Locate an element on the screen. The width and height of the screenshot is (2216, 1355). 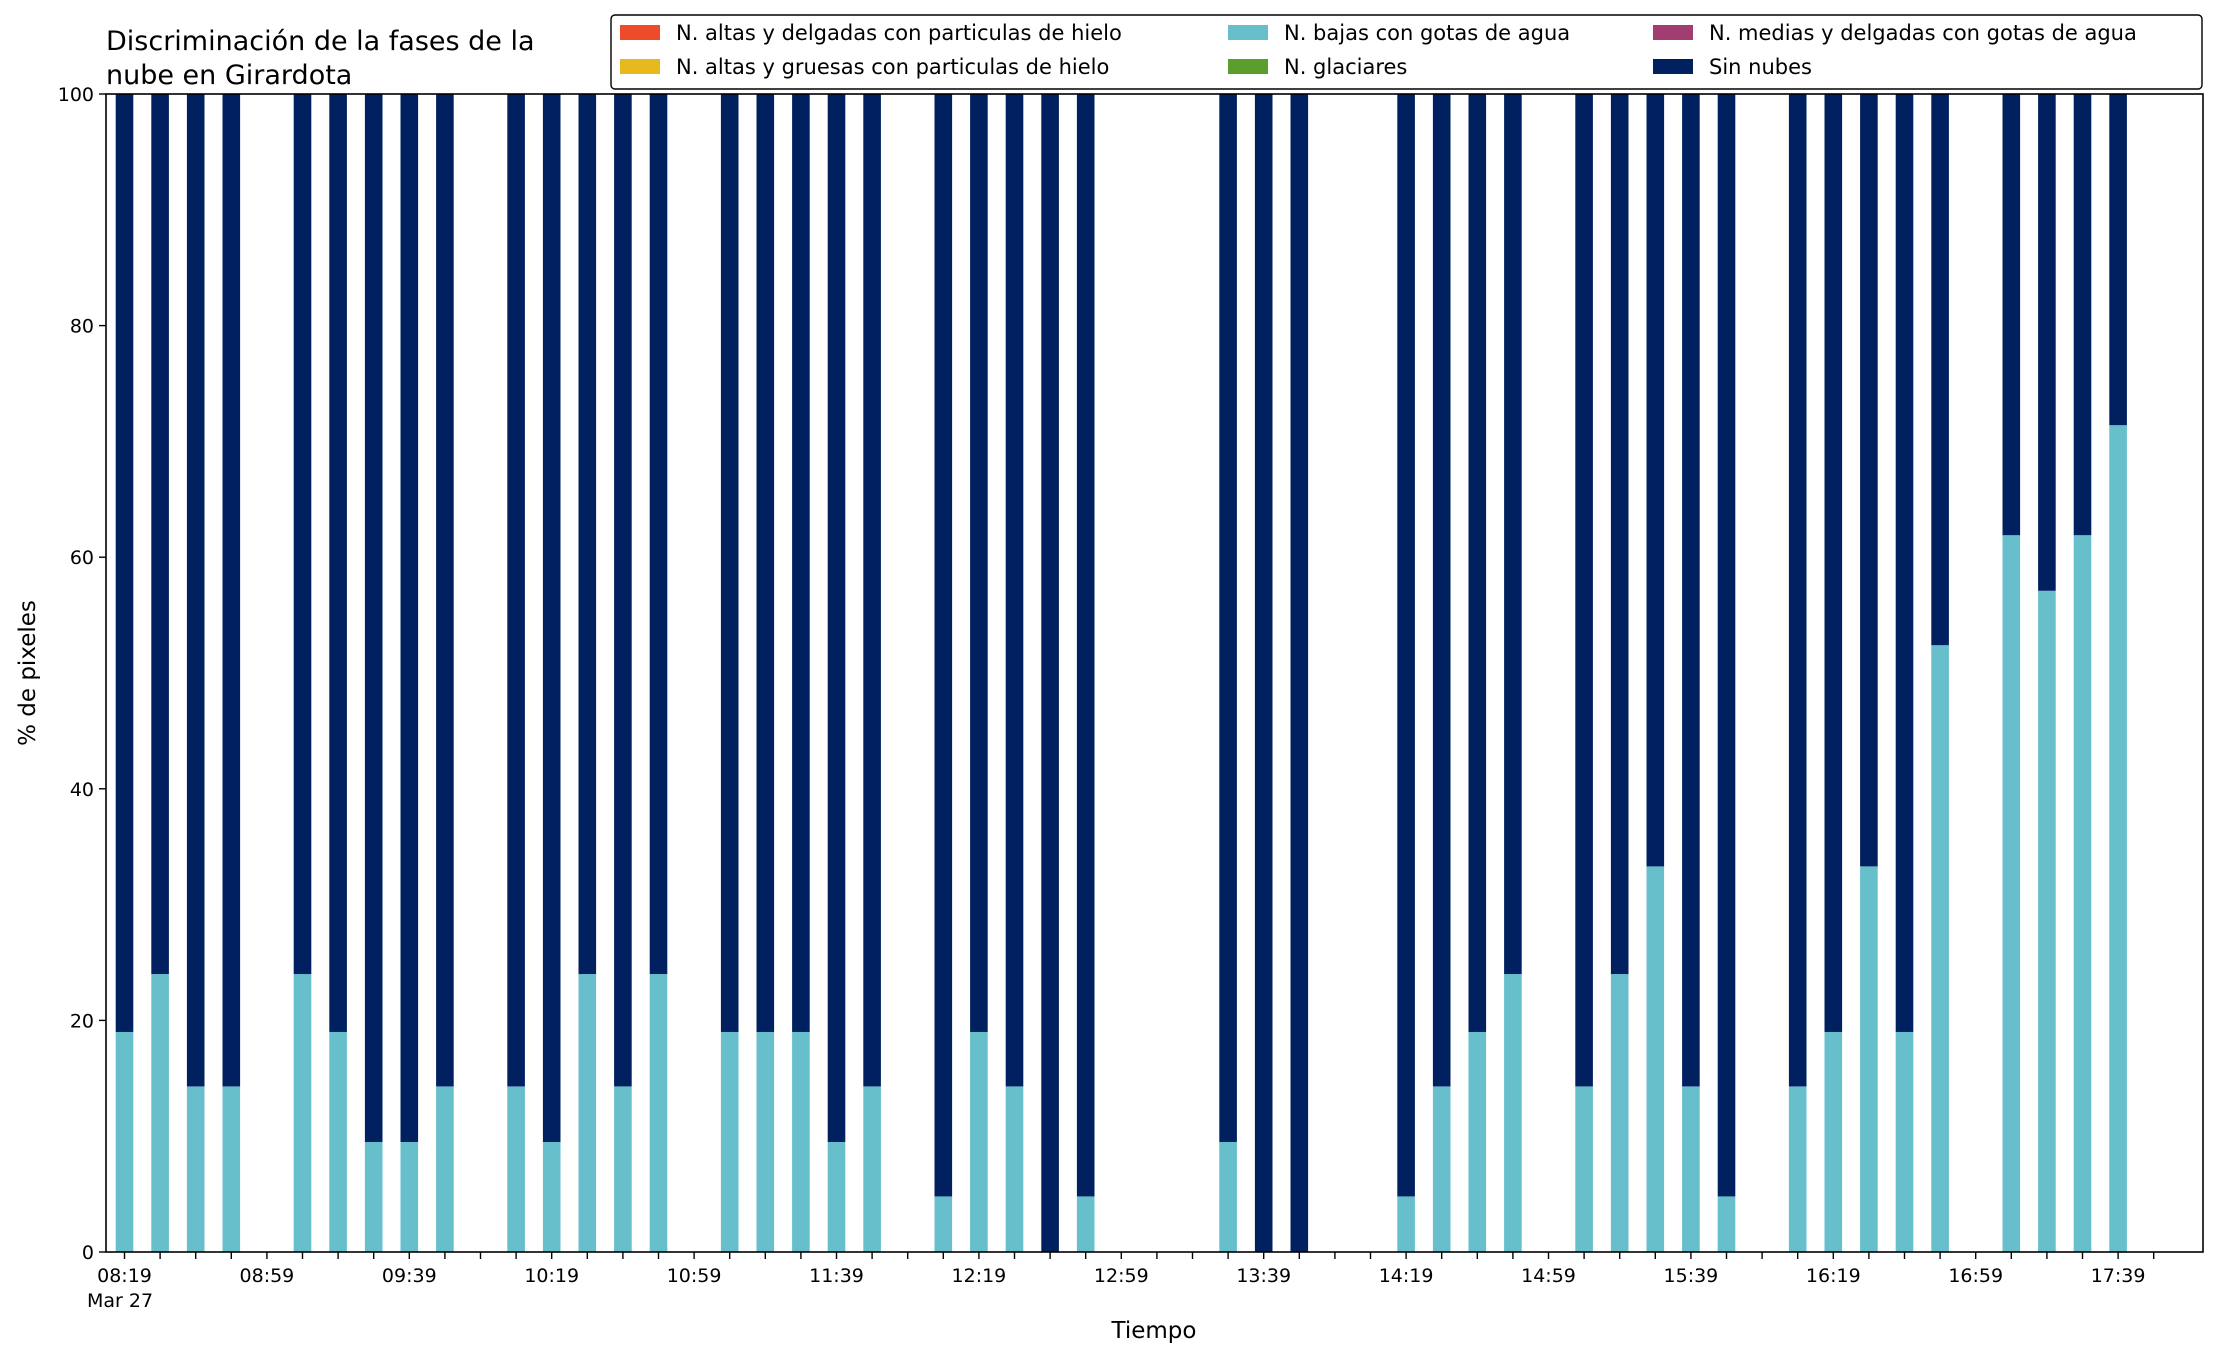
bar-nubes-bajas-12:29 is located at coordinates (1014, 1169).